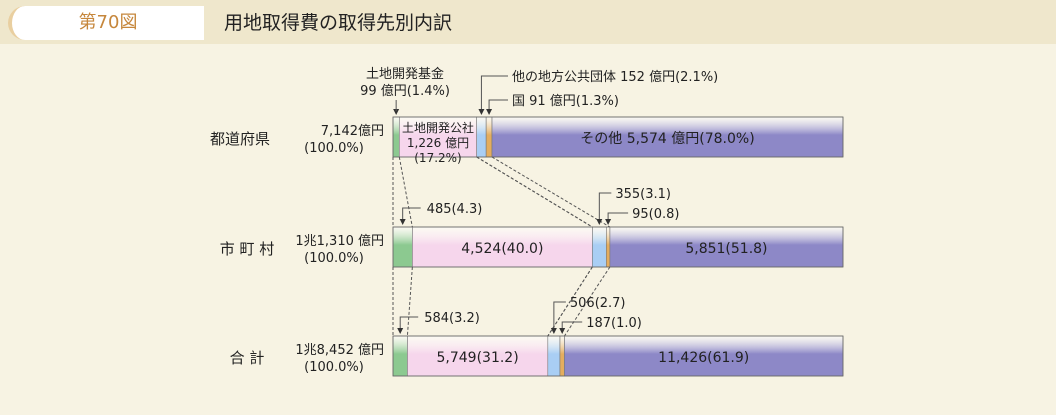 The image size is (1056, 415). I want to click on national-label: 95(0.8), so click(655, 214).